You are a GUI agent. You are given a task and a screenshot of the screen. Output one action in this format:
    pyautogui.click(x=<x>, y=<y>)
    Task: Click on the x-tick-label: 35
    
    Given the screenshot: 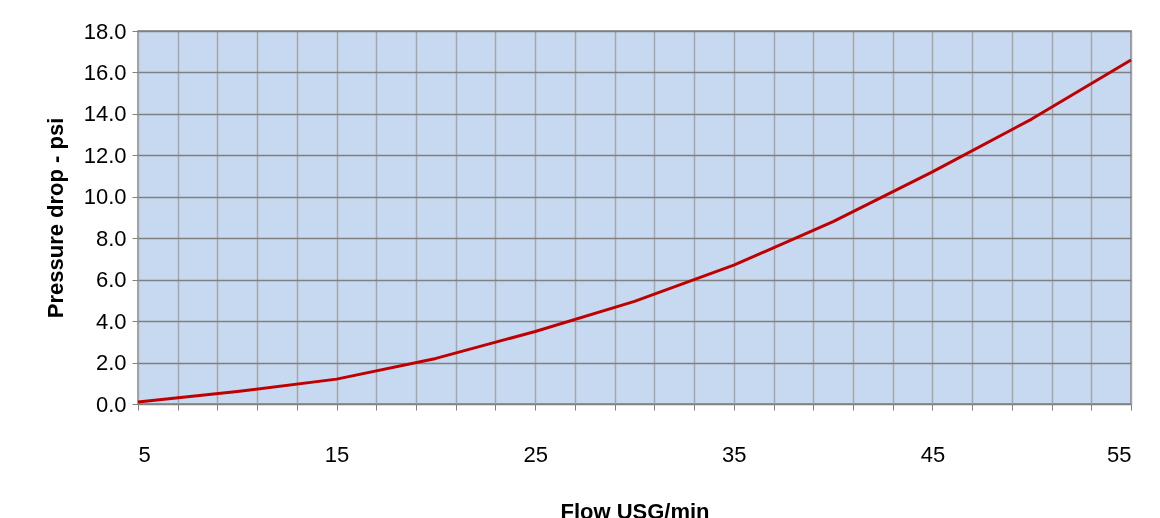 What is the action you would take?
    pyautogui.click(x=734, y=454)
    